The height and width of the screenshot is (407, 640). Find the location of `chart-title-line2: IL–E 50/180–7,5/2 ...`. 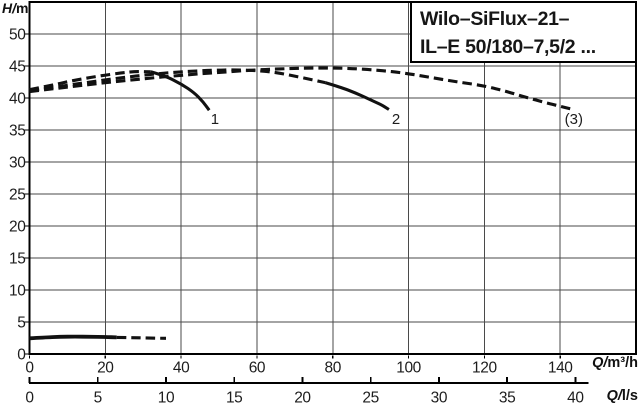

chart-title-line2: IL–E 50/180–7,5/2 ... is located at coordinates (508, 47).